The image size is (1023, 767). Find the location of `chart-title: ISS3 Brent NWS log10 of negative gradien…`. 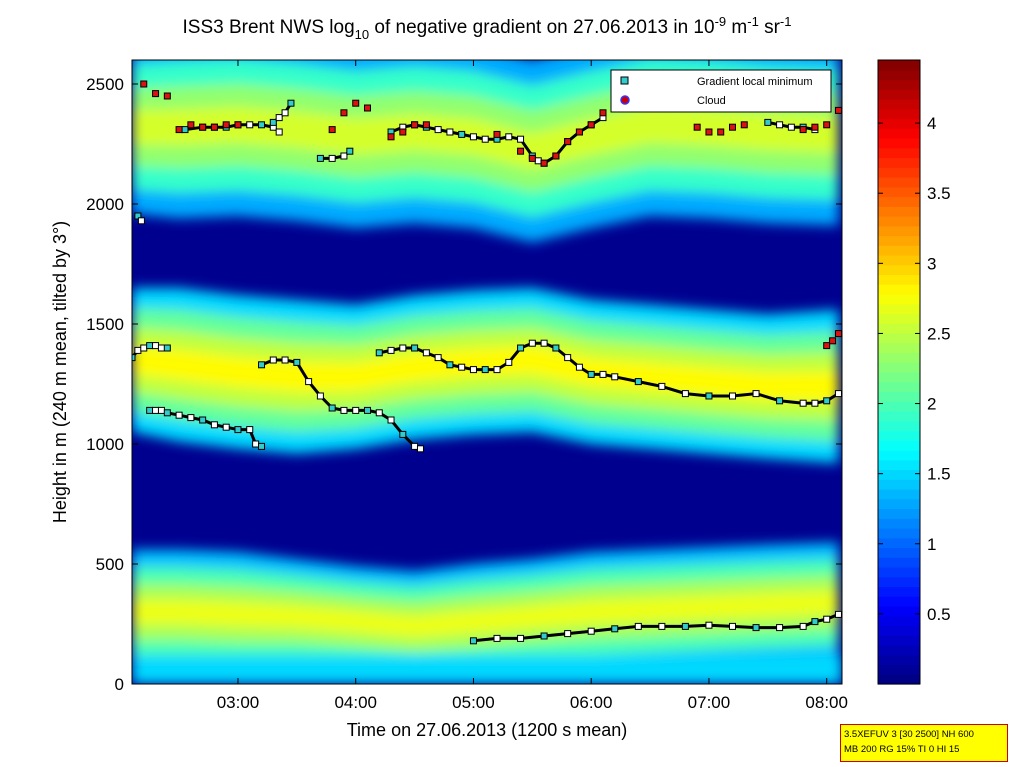

chart-title: ISS3 Brent NWS log10 of negative gradien… is located at coordinates (487, 28).